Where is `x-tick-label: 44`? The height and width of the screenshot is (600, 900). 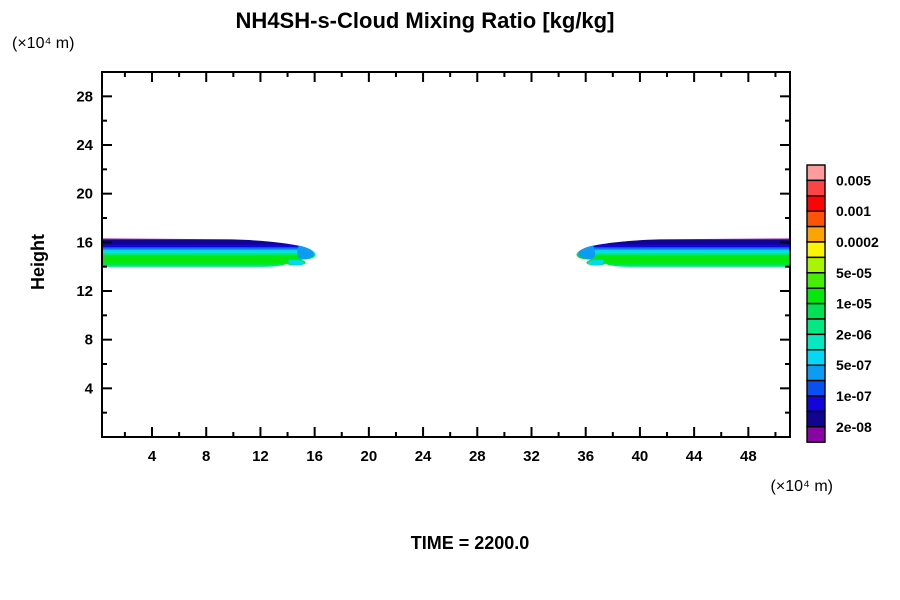 x-tick-label: 44 is located at coordinates (694, 456).